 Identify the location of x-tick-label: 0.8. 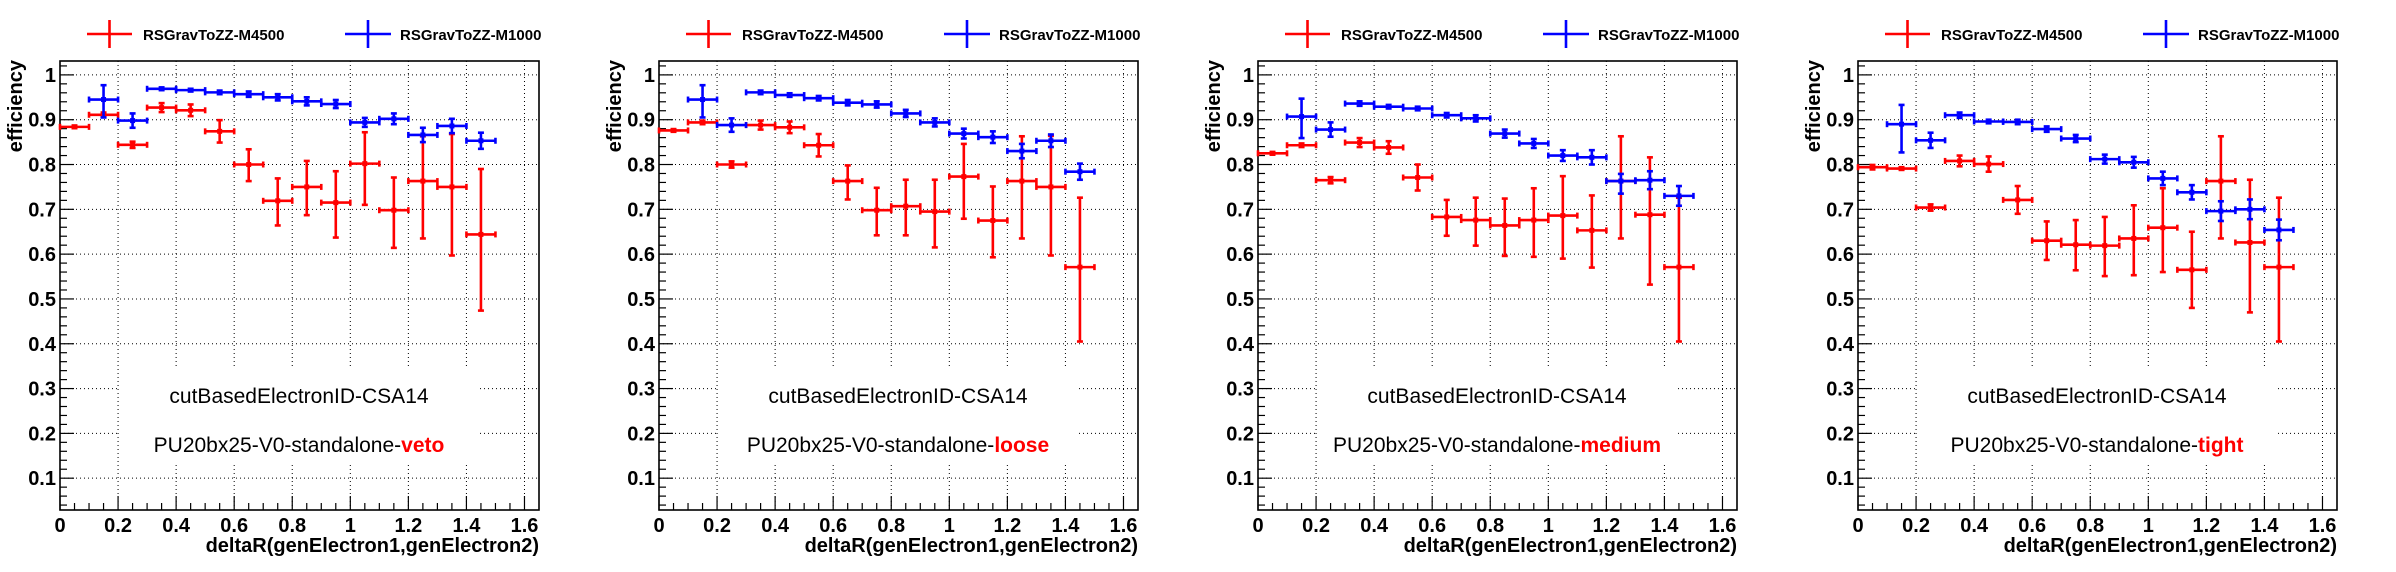
(2090, 526).